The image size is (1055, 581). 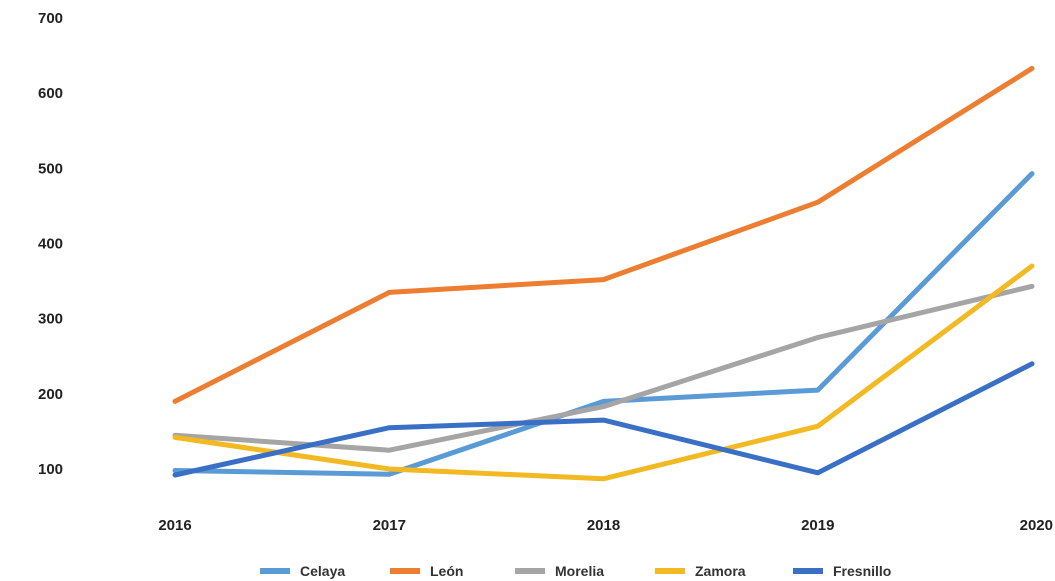 I want to click on y-tick-label: 200, so click(x=50, y=394).